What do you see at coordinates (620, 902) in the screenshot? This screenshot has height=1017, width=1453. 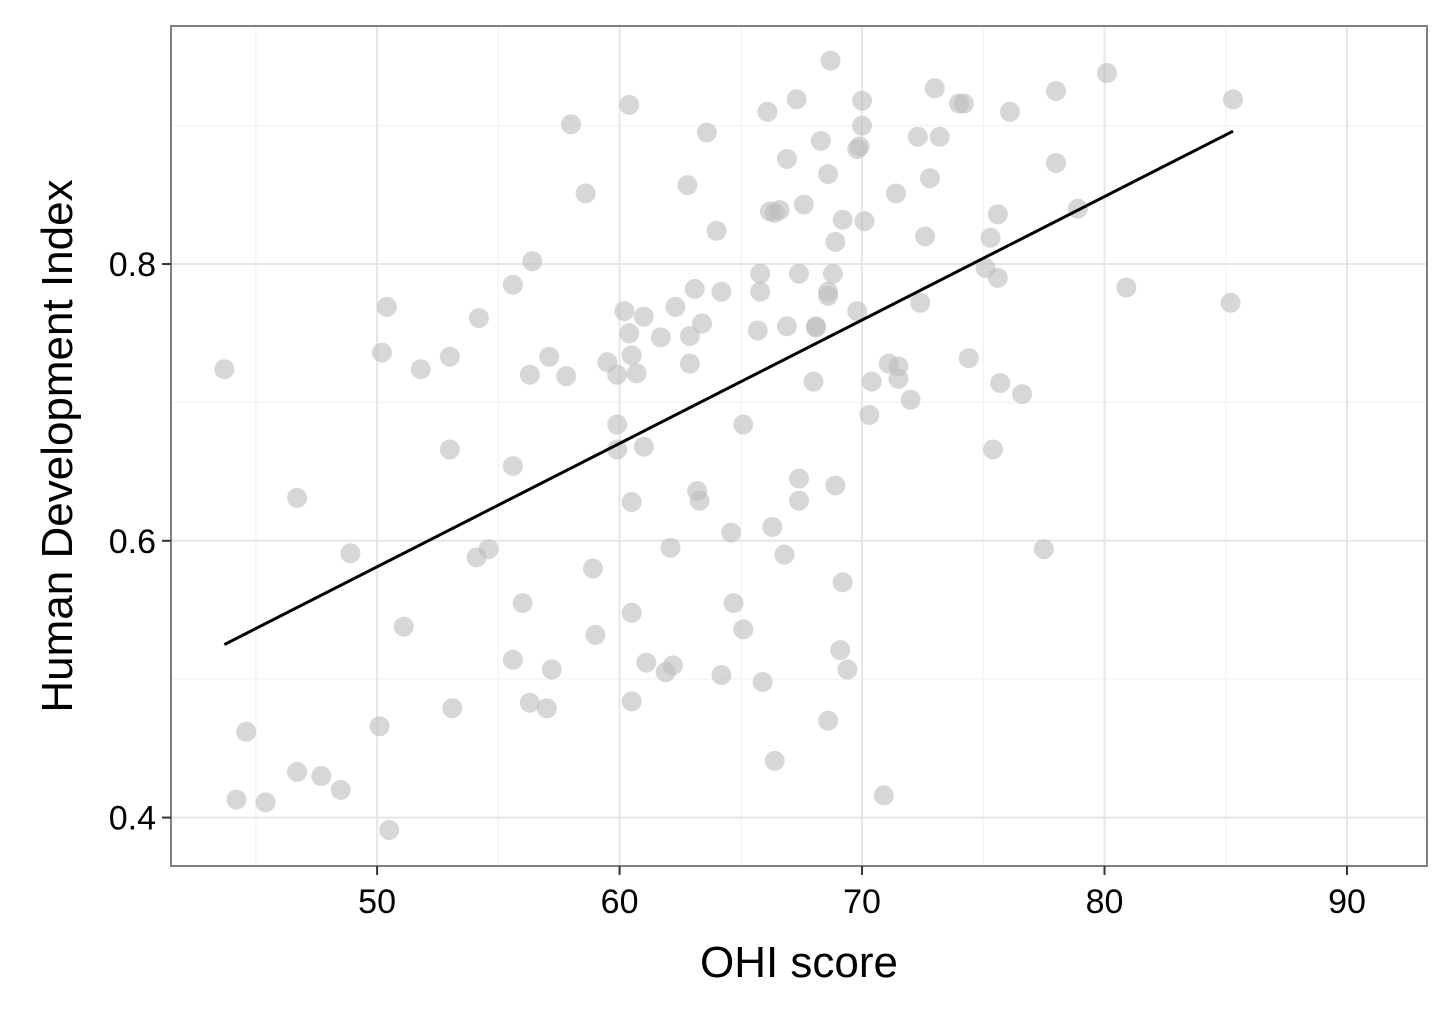 I see `x-tick-label: 60` at bounding box center [620, 902].